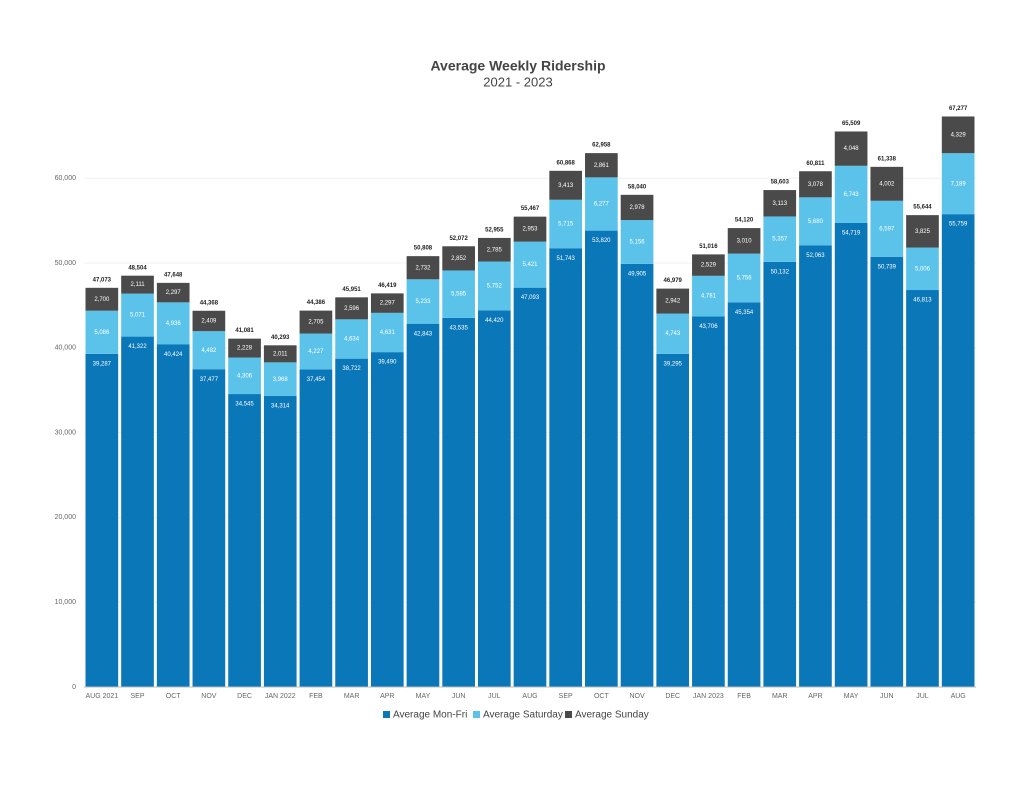  What do you see at coordinates (102, 280) in the screenshot?
I see `total-label: 47,073` at bounding box center [102, 280].